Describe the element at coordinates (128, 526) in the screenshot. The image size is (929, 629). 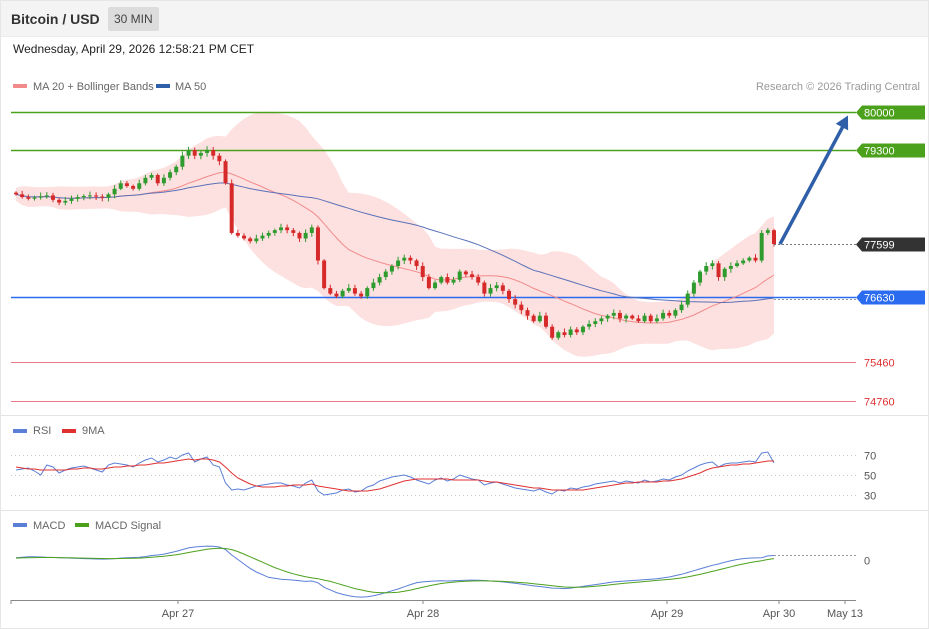
I see `macd-signal-legend-label: MACD Signal` at that location.